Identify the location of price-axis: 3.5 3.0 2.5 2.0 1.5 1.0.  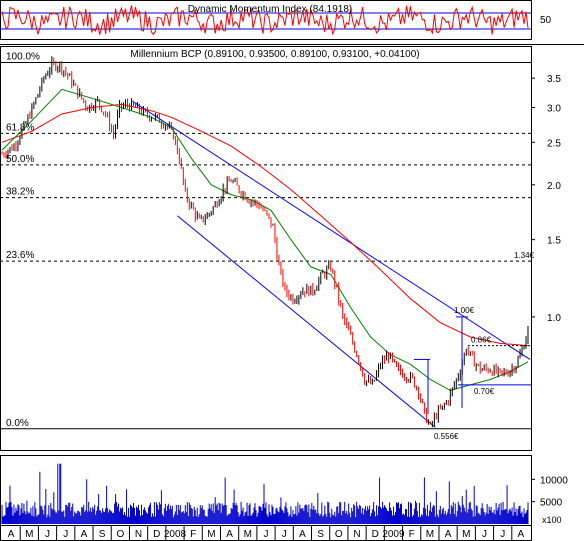
(546, 199).